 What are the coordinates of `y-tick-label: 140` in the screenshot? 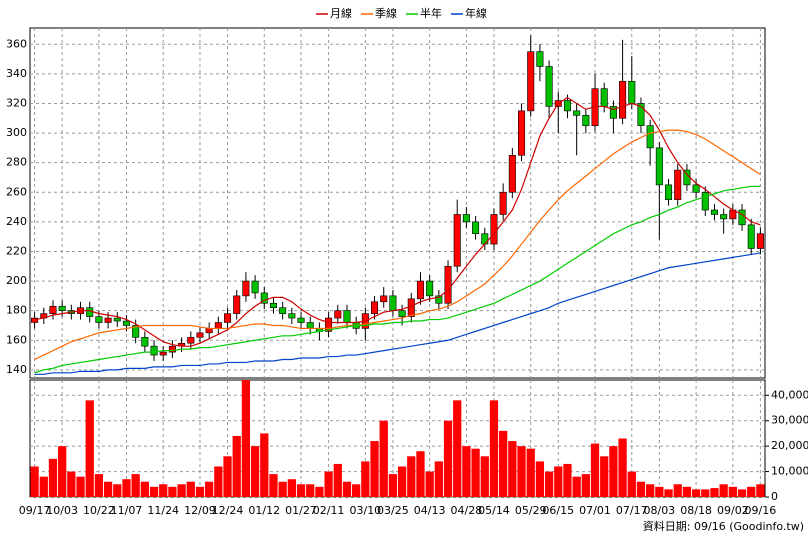 It's located at (16, 369).